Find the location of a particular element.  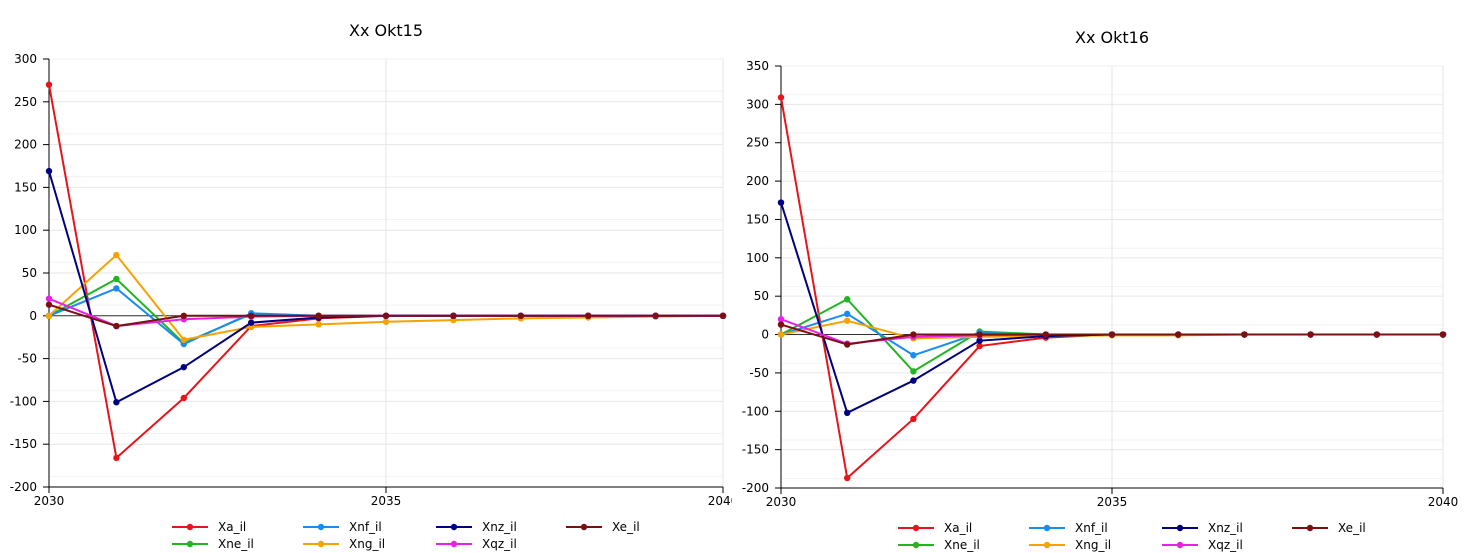

y-tick-label: -150 is located at coordinates (23, 444).